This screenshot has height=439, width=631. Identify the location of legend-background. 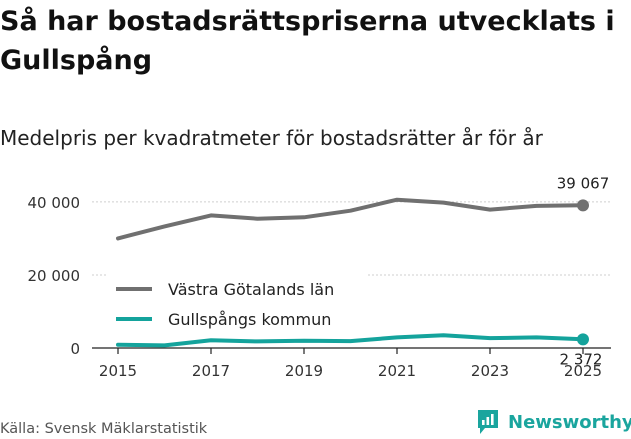
(237, 304).